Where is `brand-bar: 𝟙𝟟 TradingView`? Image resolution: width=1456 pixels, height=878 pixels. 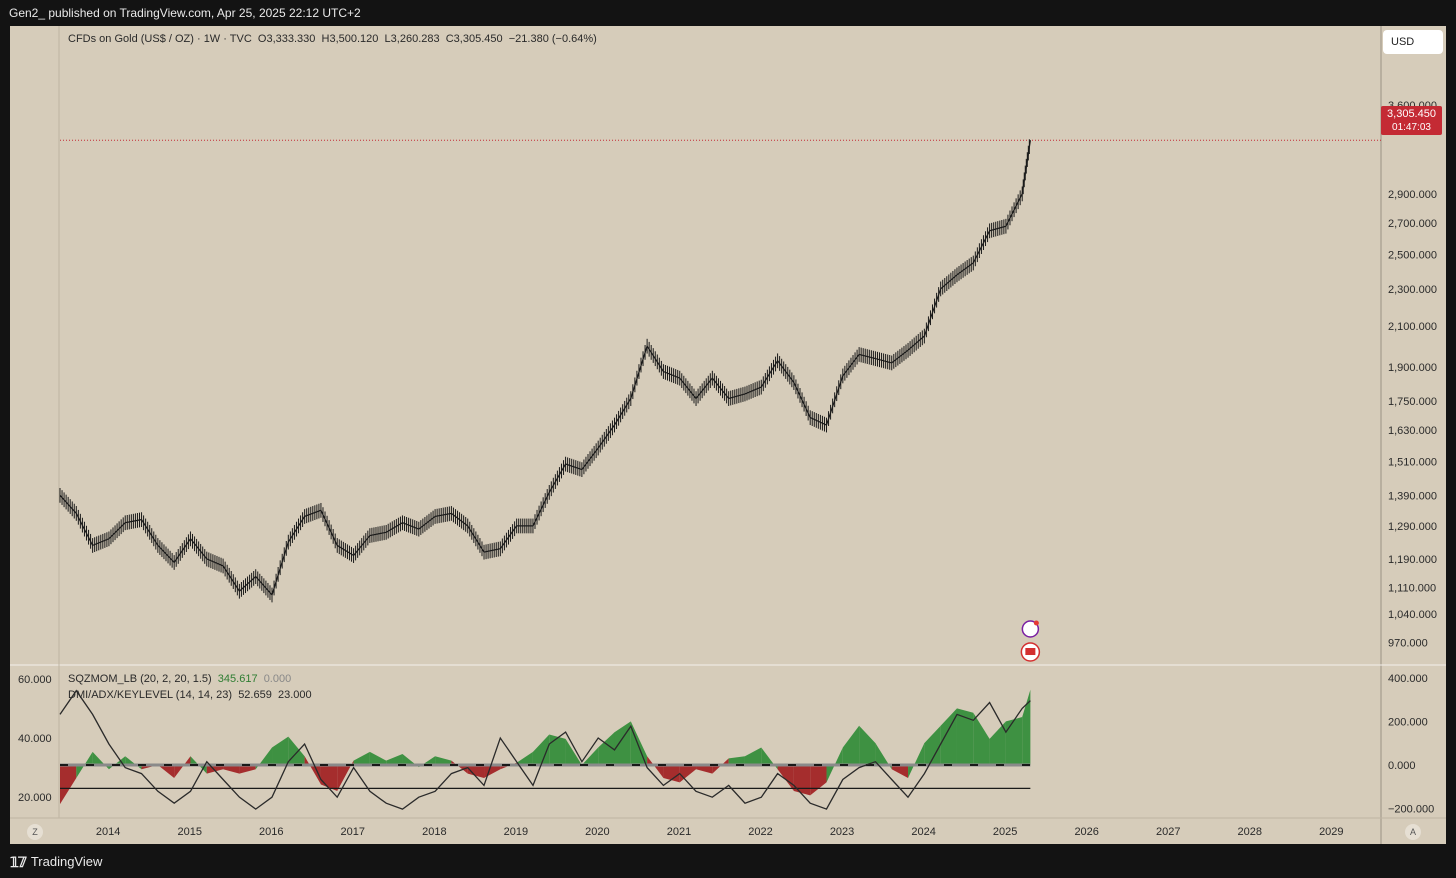
brand-bar: 𝟙𝟟 TradingView is located at coordinates (728, 862).